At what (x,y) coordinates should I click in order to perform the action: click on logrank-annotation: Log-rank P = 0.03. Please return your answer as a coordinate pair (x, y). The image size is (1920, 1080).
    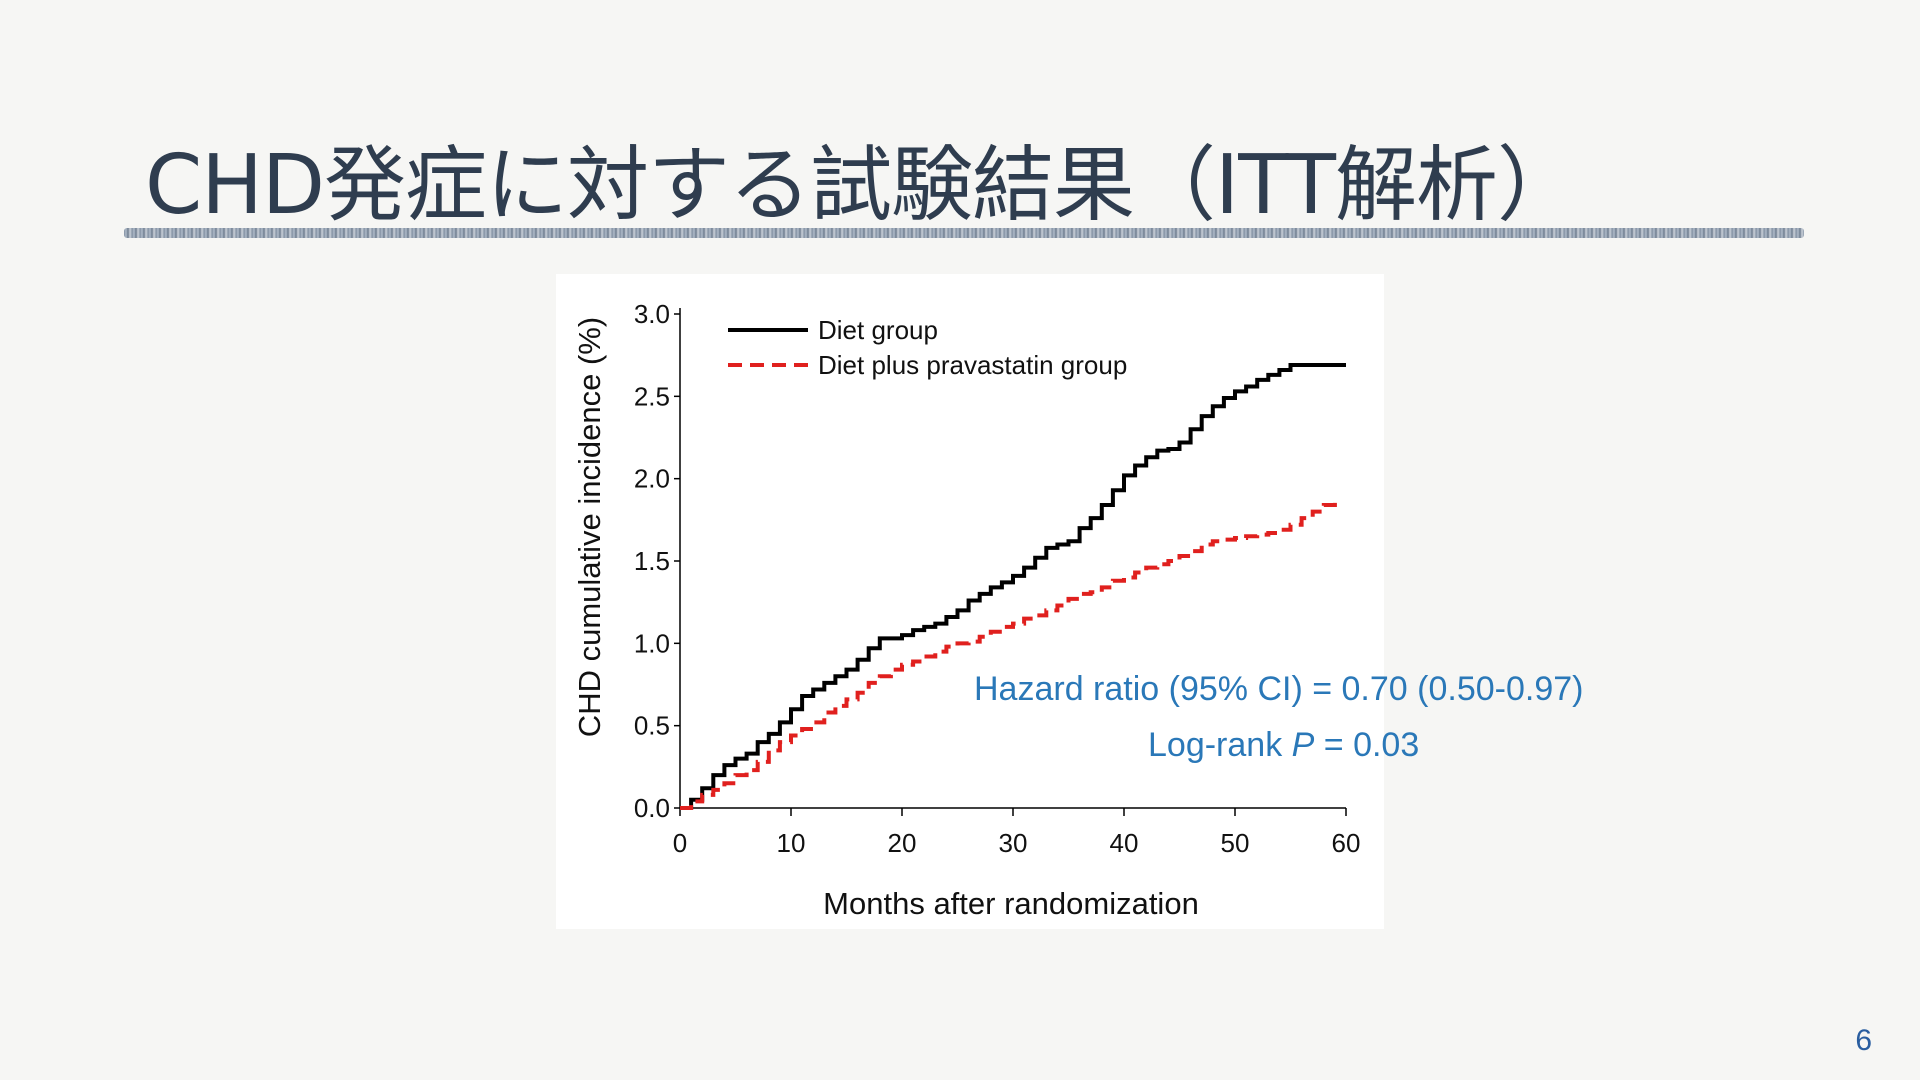
    Looking at the image, I should click on (1283, 745).